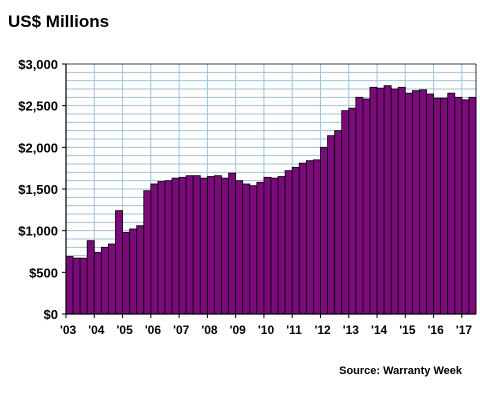 The height and width of the screenshot is (400, 480). What do you see at coordinates (400, 371) in the screenshot?
I see `source-note: Source: Warranty Week` at bounding box center [400, 371].